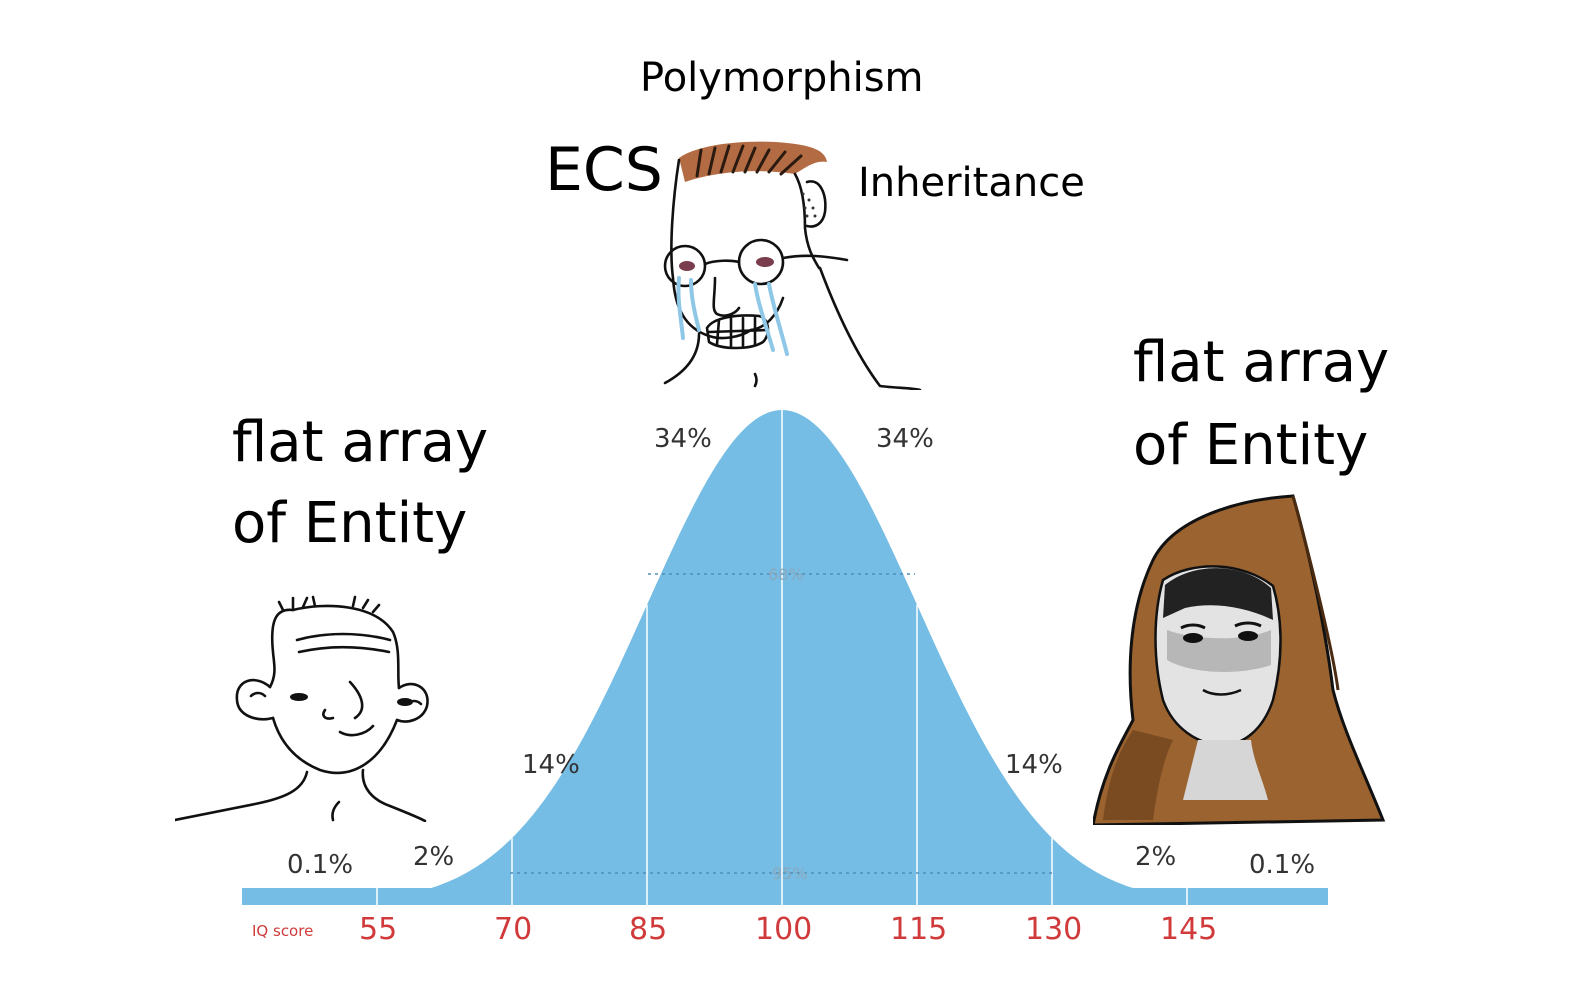  What do you see at coordinates (1034, 765) in the screenshot?
I see `pct-right-mid: 14%` at bounding box center [1034, 765].